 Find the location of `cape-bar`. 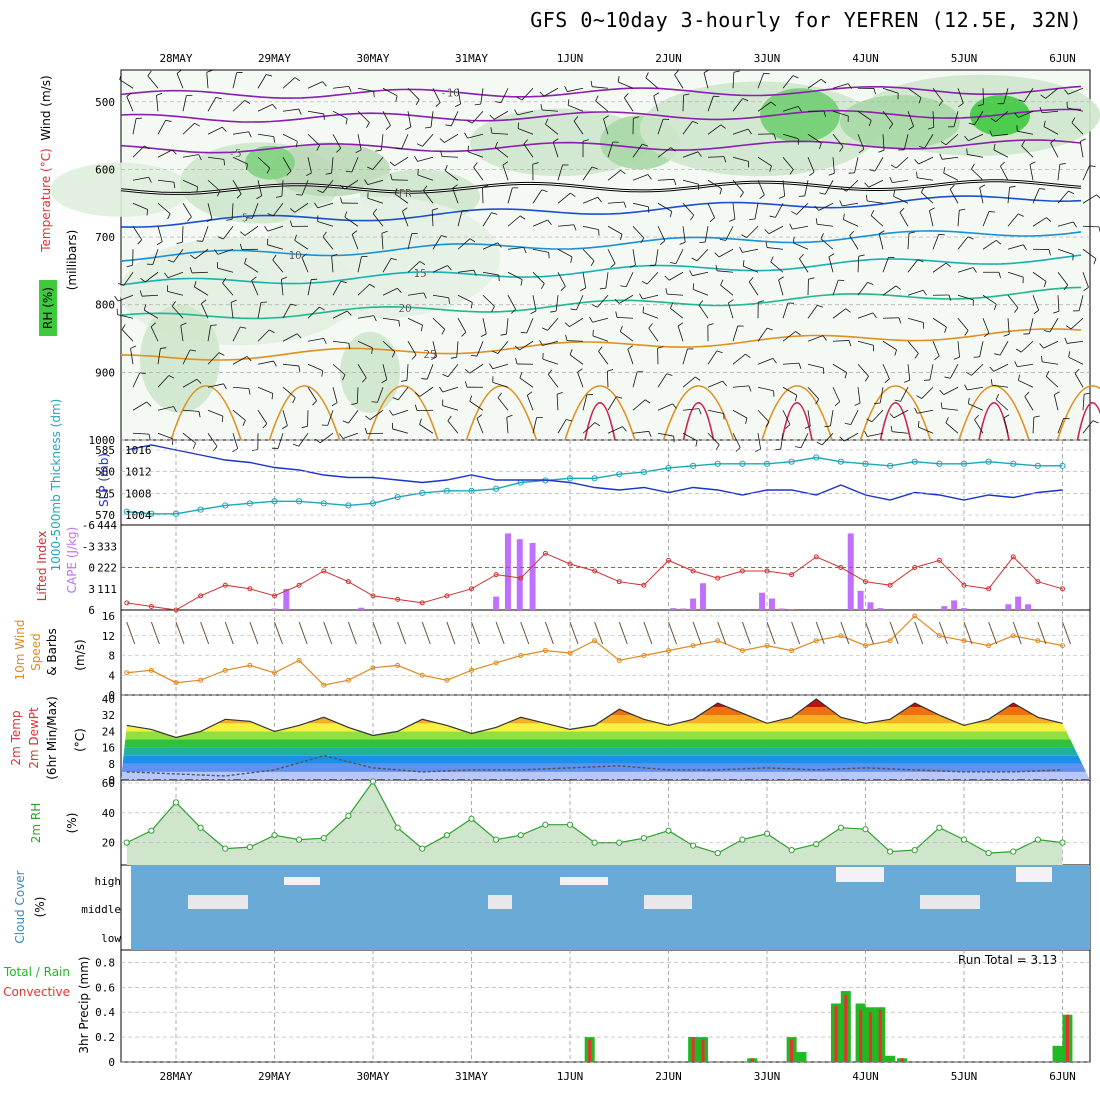

cape-bar is located at coordinates (762, 601).